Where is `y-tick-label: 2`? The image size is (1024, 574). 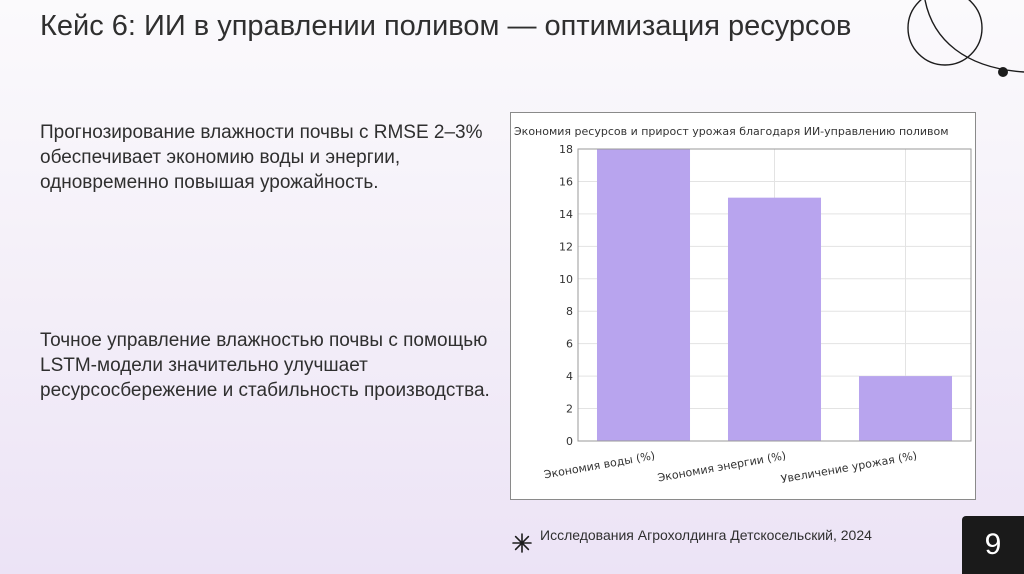 y-tick-label: 2 is located at coordinates (569, 409).